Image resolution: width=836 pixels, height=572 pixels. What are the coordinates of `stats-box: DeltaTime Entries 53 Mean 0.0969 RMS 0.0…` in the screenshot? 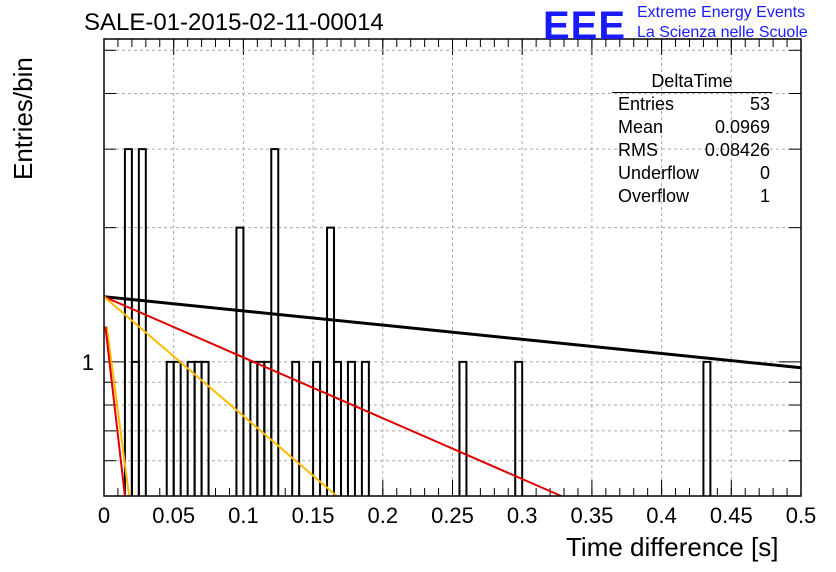 It's located at (693, 139).